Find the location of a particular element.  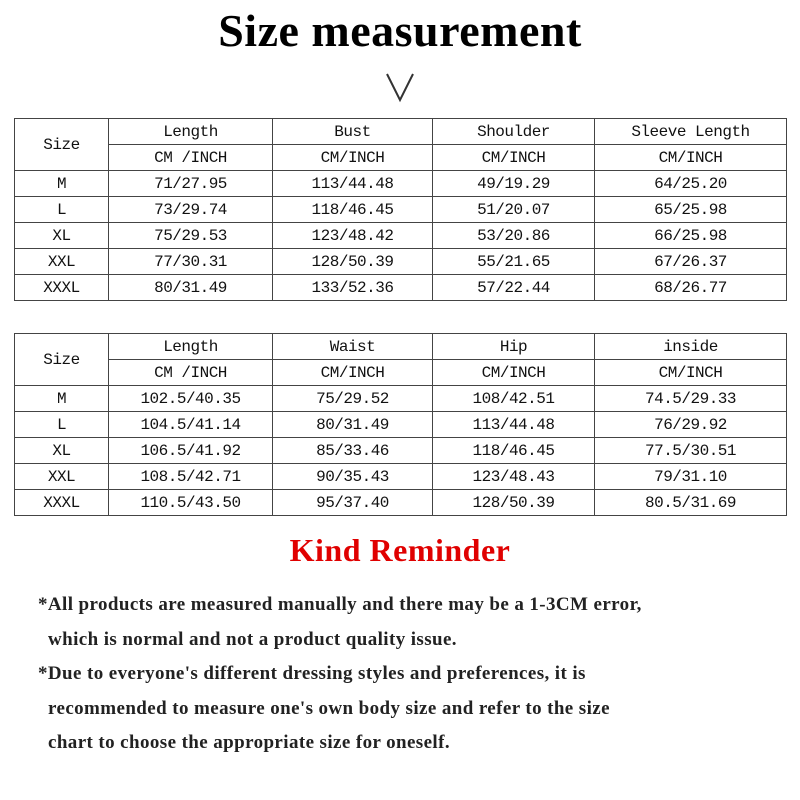

measurement-cell: 95/37.40 is located at coordinates (352, 502).